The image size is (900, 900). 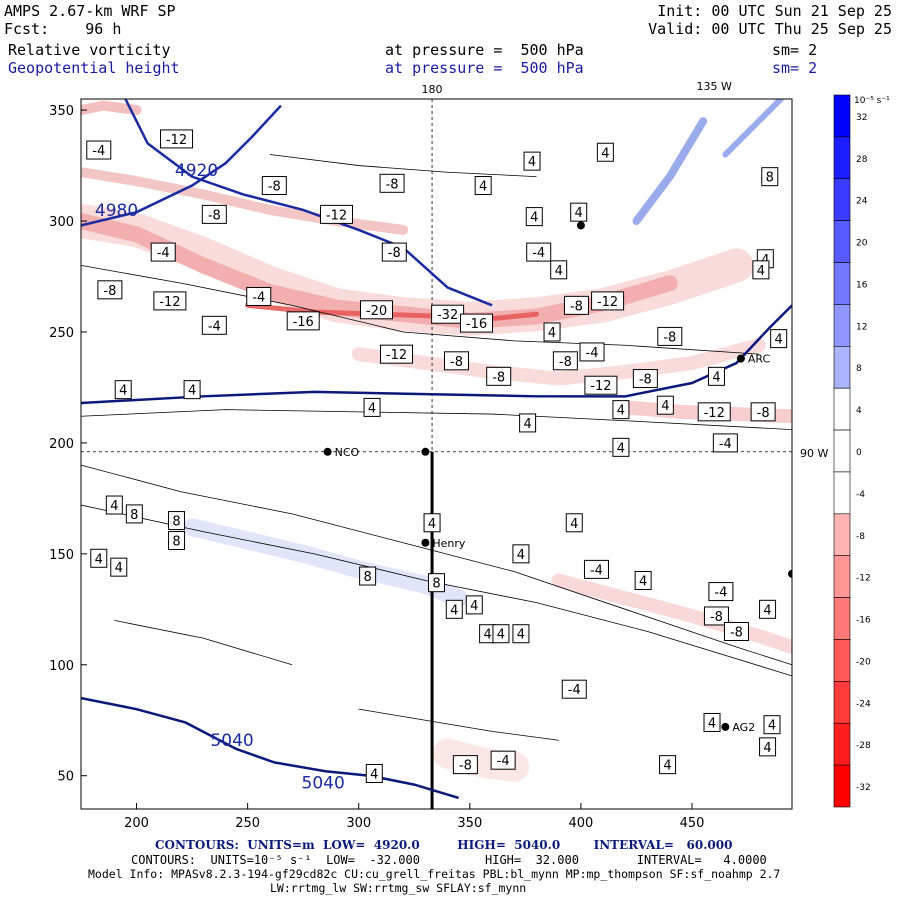 What do you see at coordinates (420, 310) in the screenshot?
I see `vorticity-contour-line` at bounding box center [420, 310].